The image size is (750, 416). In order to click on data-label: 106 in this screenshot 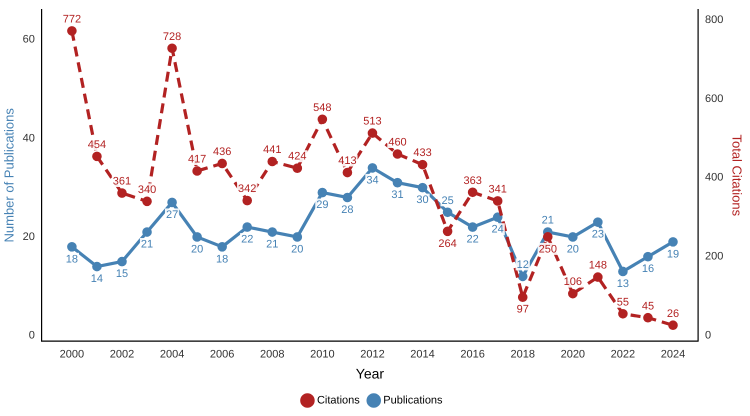, I will do `click(573, 282)`.